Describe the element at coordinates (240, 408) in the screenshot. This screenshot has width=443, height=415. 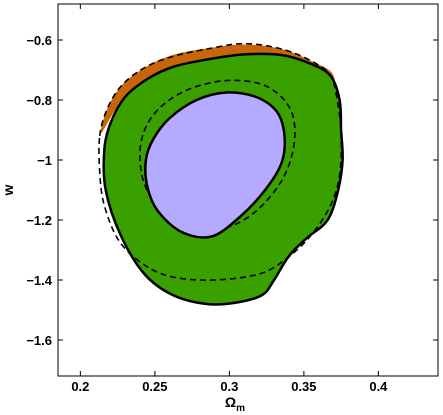
I see `x-axis-label-sub: m` at that location.